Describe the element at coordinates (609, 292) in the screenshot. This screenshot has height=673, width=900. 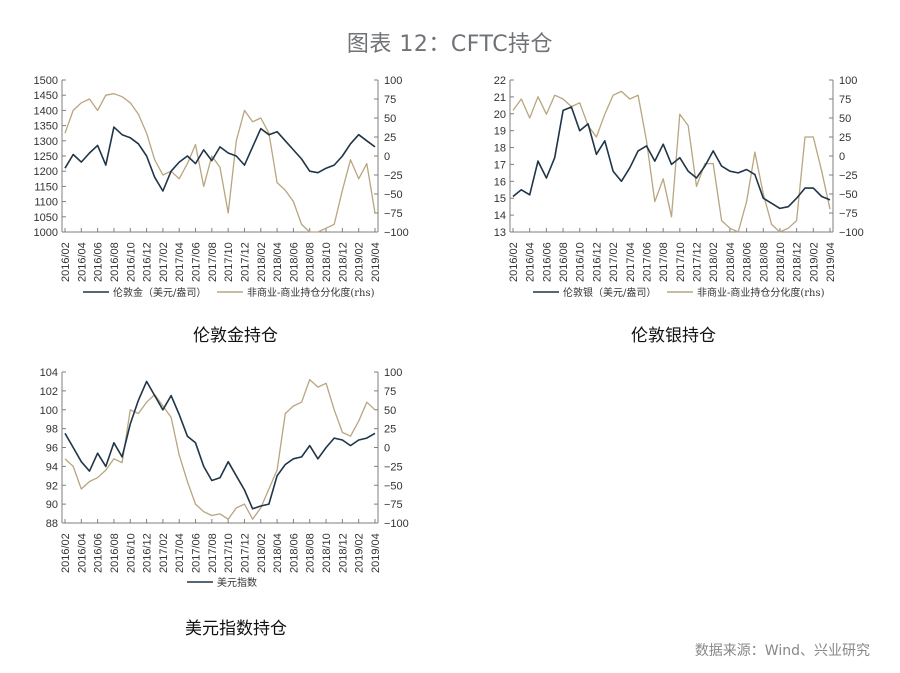
I see `legend-label: 伦敦银（美元/盎司）` at that location.